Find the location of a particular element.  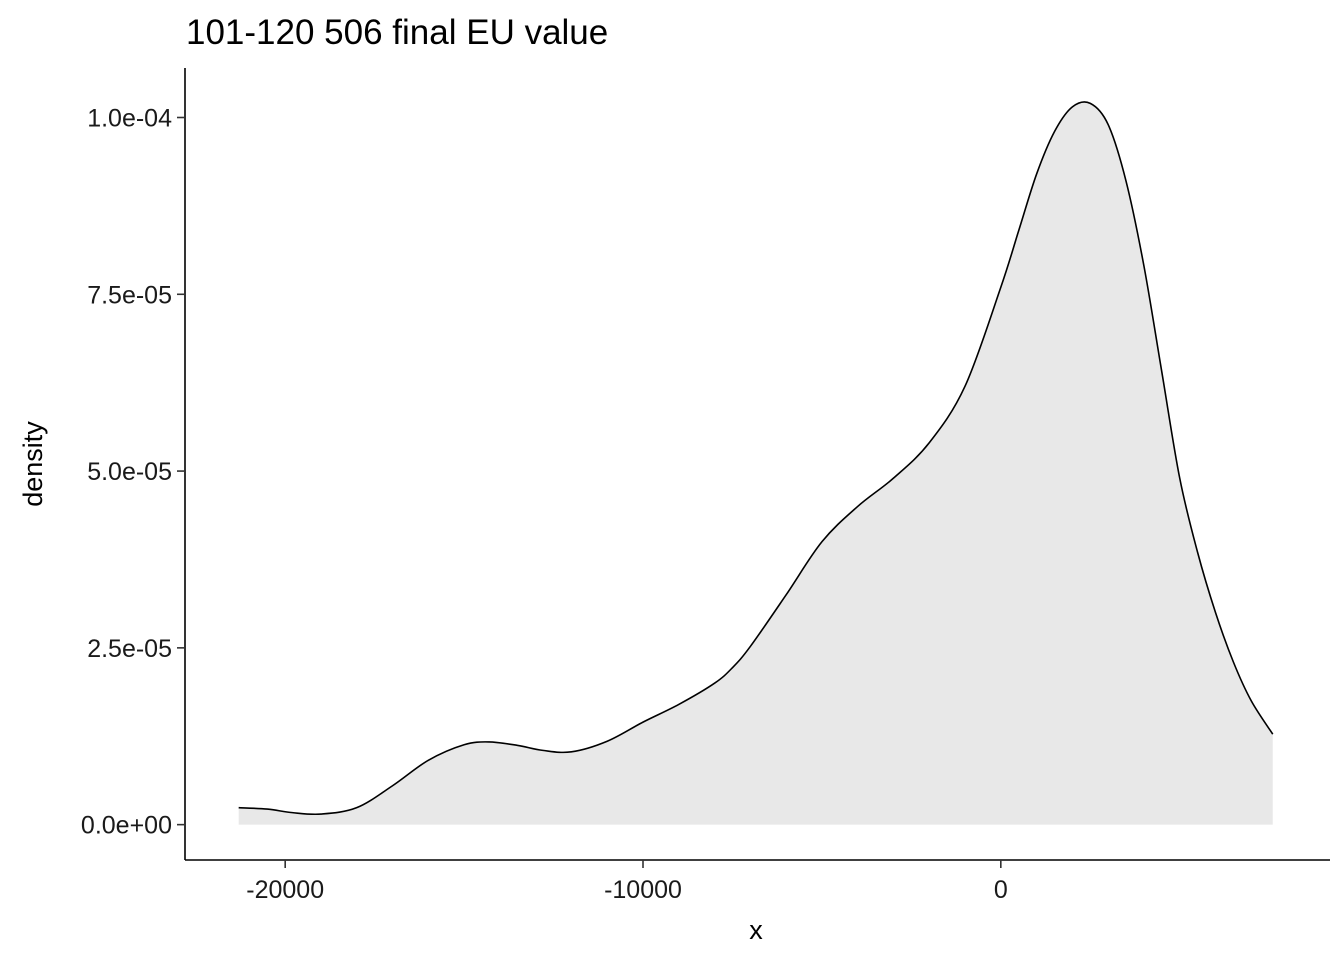

x-tick-label: 0 is located at coordinates (1001, 890).